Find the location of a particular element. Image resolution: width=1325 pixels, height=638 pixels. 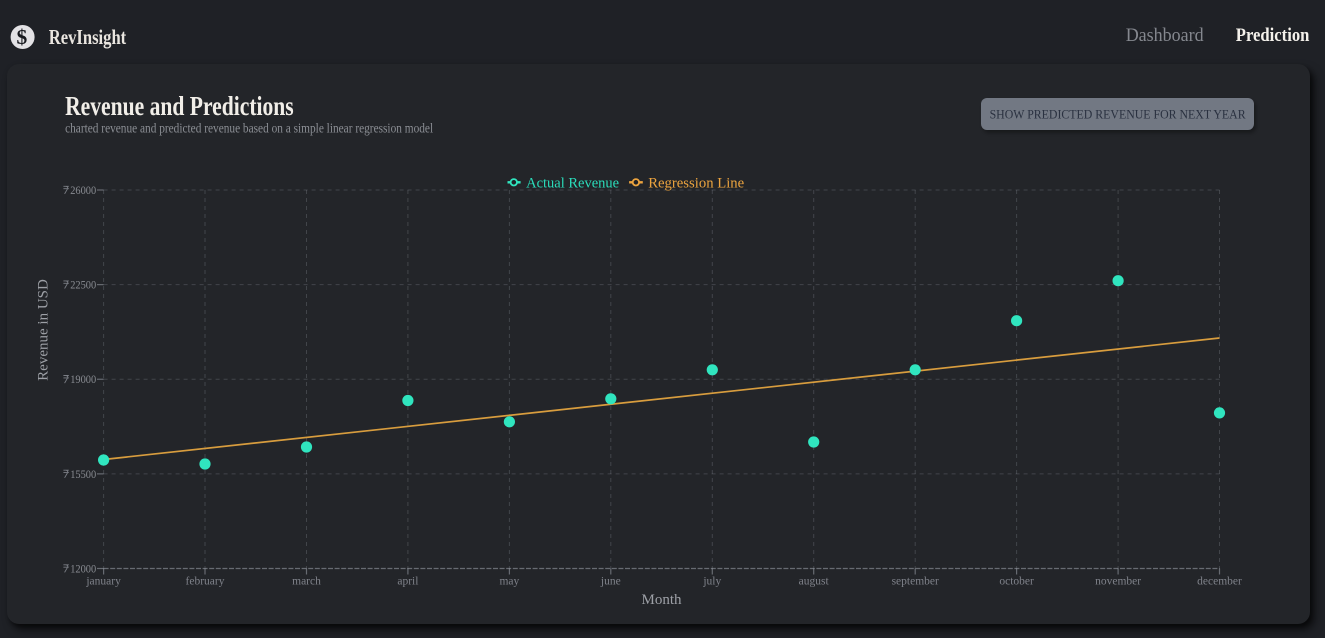

svg-text: october is located at coordinates (1016, 581).